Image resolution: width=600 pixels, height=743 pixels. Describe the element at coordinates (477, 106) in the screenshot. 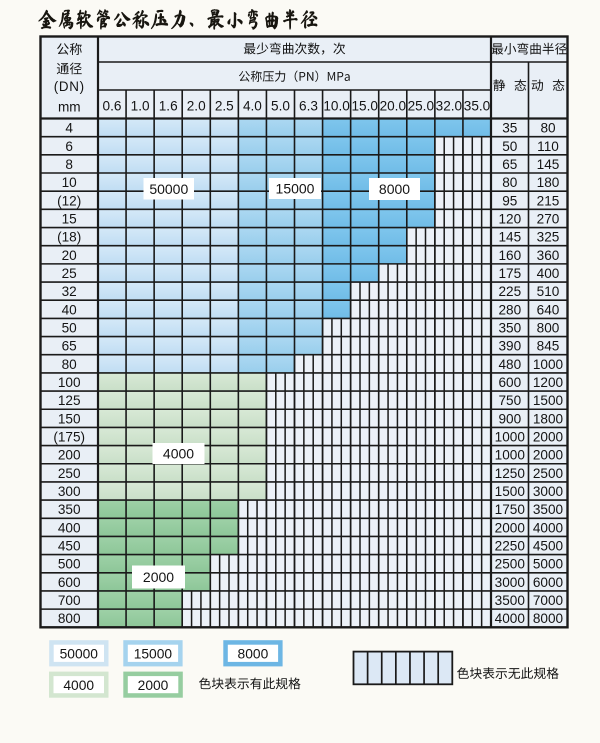

I see `svg-text: 35.0` at that location.